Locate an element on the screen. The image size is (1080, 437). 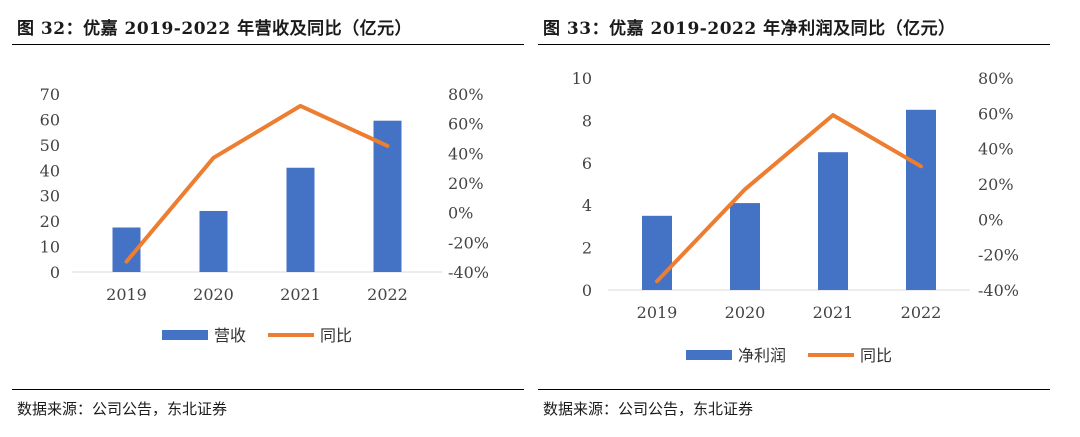
bar-2019 is located at coordinates (657, 252).